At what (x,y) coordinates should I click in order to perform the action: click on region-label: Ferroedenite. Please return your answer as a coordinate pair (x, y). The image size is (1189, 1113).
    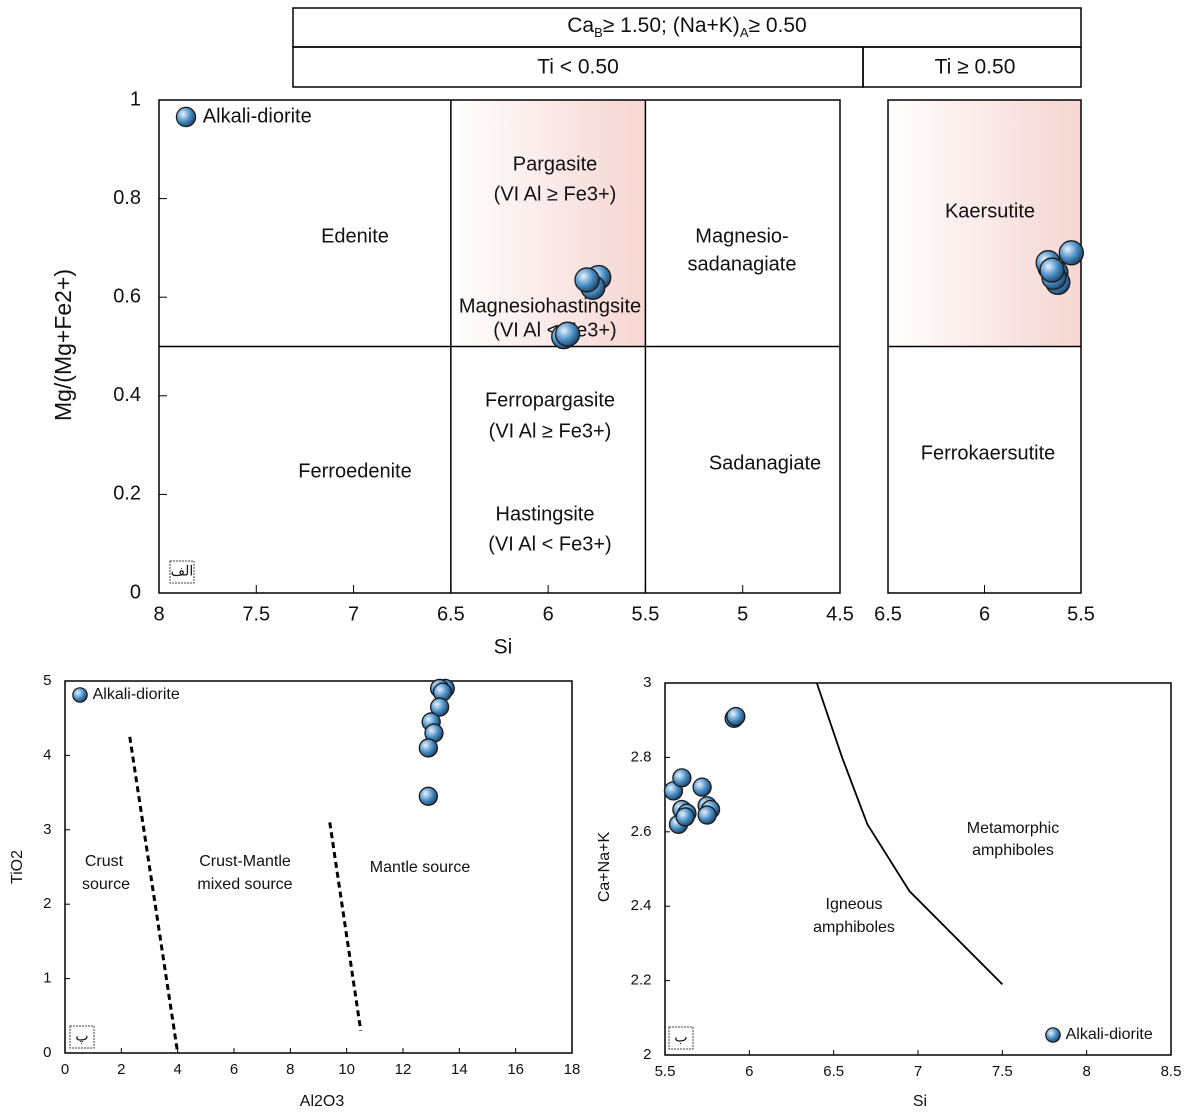
    Looking at the image, I should click on (354, 471).